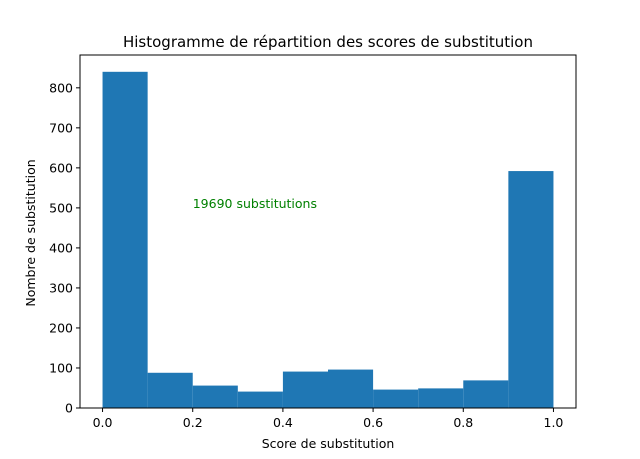 The image size is (640, 459). I want to click on x-axis: 0.0 0.2 0.4 0.6 0.8 1.0, so click(328, 419).